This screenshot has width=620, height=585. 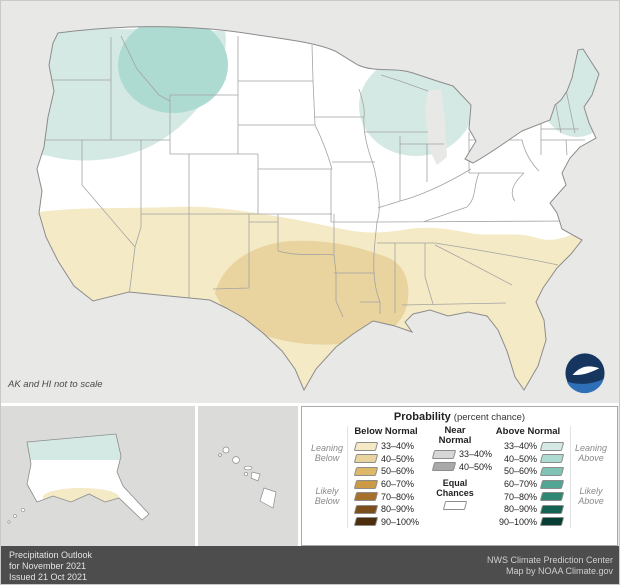 What do you see at coordinates (386, 431) in the screenshot?
I see `below-normal-header: Below Normal` at bounding box center [386, 431].